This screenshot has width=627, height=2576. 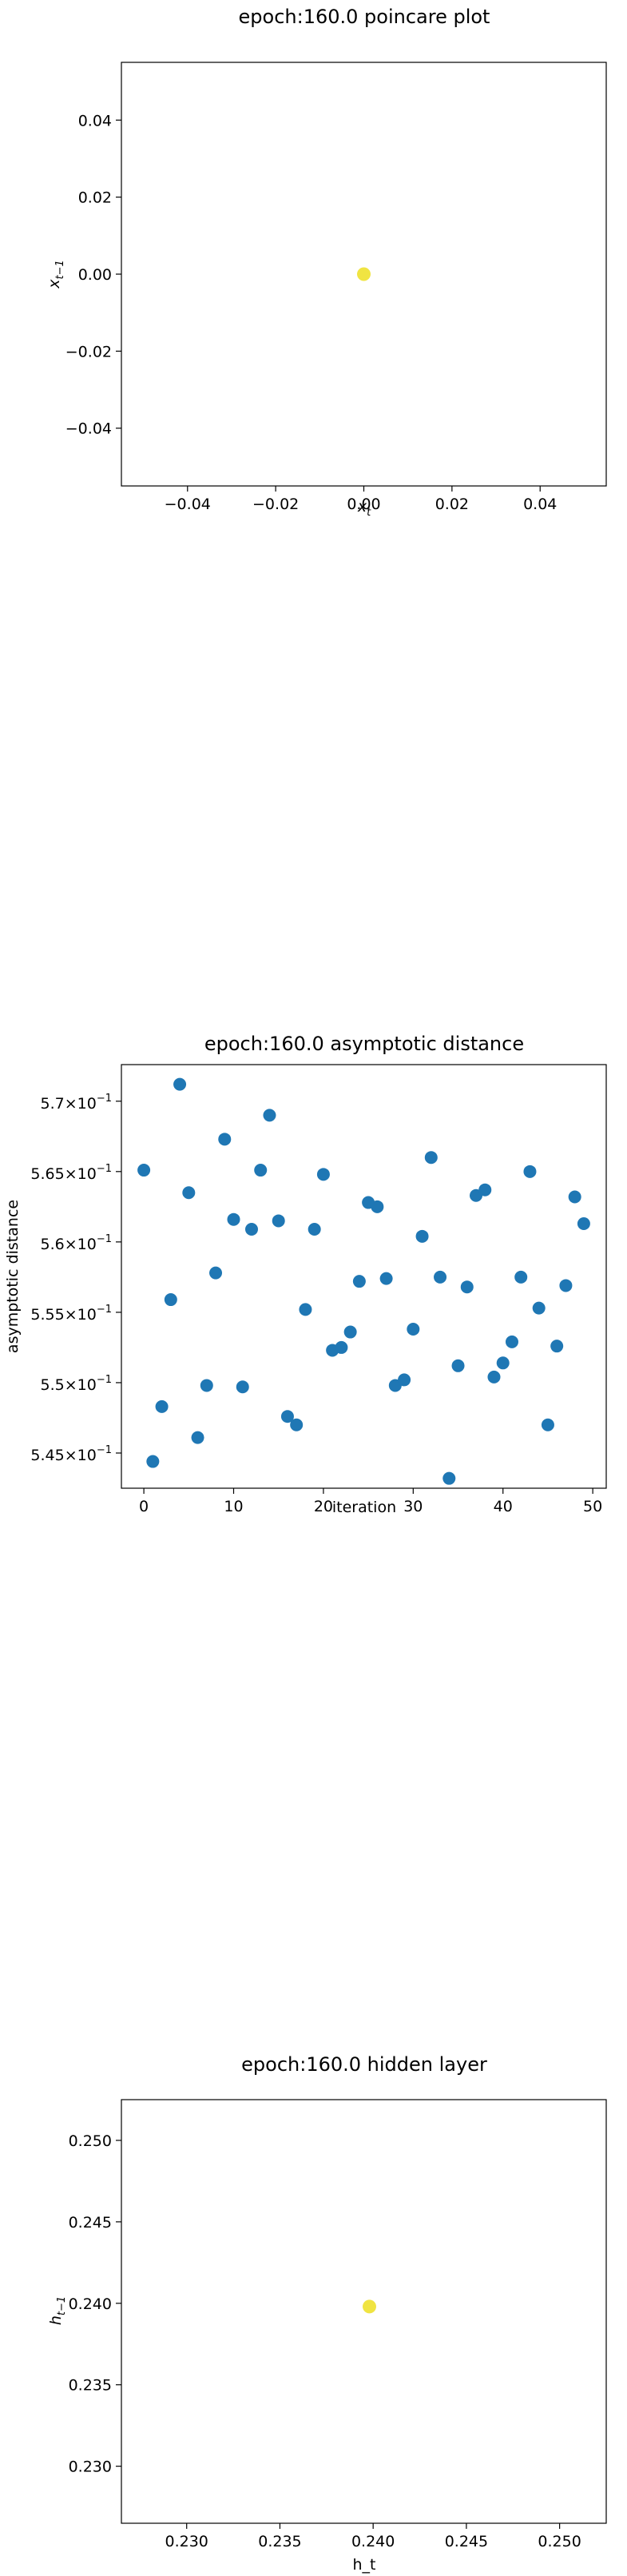 What do you see at coordinates (71, 1173) in the screenshot?
I see `y-tick-label: 5.65×10⁻¹` at bounding box center [71, 1173].